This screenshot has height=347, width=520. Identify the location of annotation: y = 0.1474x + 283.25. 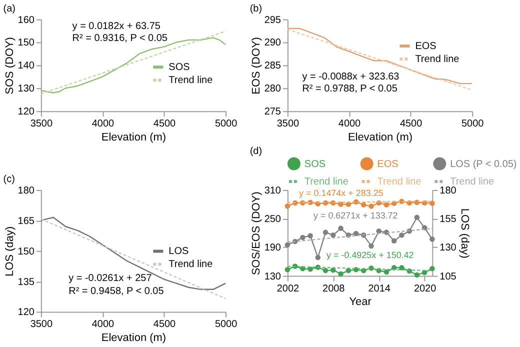
(341, 193).